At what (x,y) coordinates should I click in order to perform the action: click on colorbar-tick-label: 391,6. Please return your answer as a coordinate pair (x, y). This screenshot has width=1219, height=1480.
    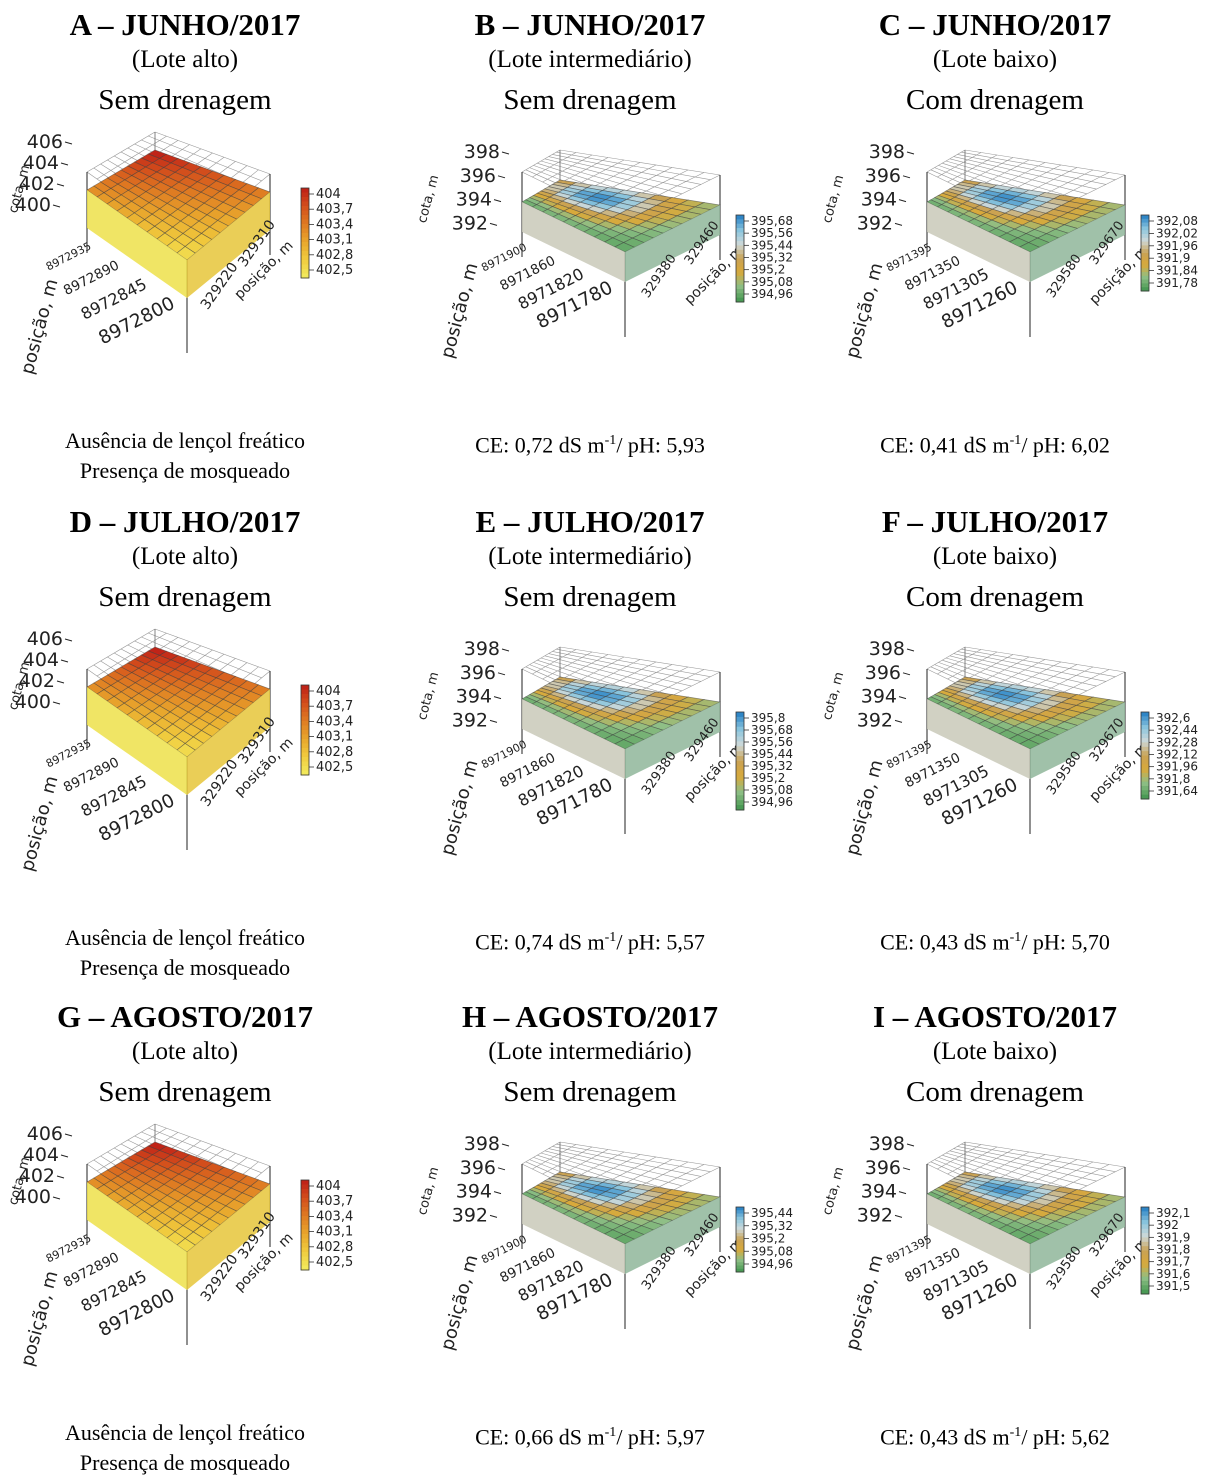
    Looking at the image, I should click on (1173, 1274).